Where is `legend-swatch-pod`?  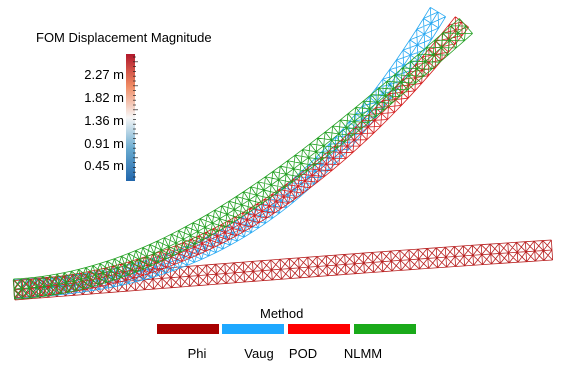 legend-swatch-pod is located at coordinates (319, 329).